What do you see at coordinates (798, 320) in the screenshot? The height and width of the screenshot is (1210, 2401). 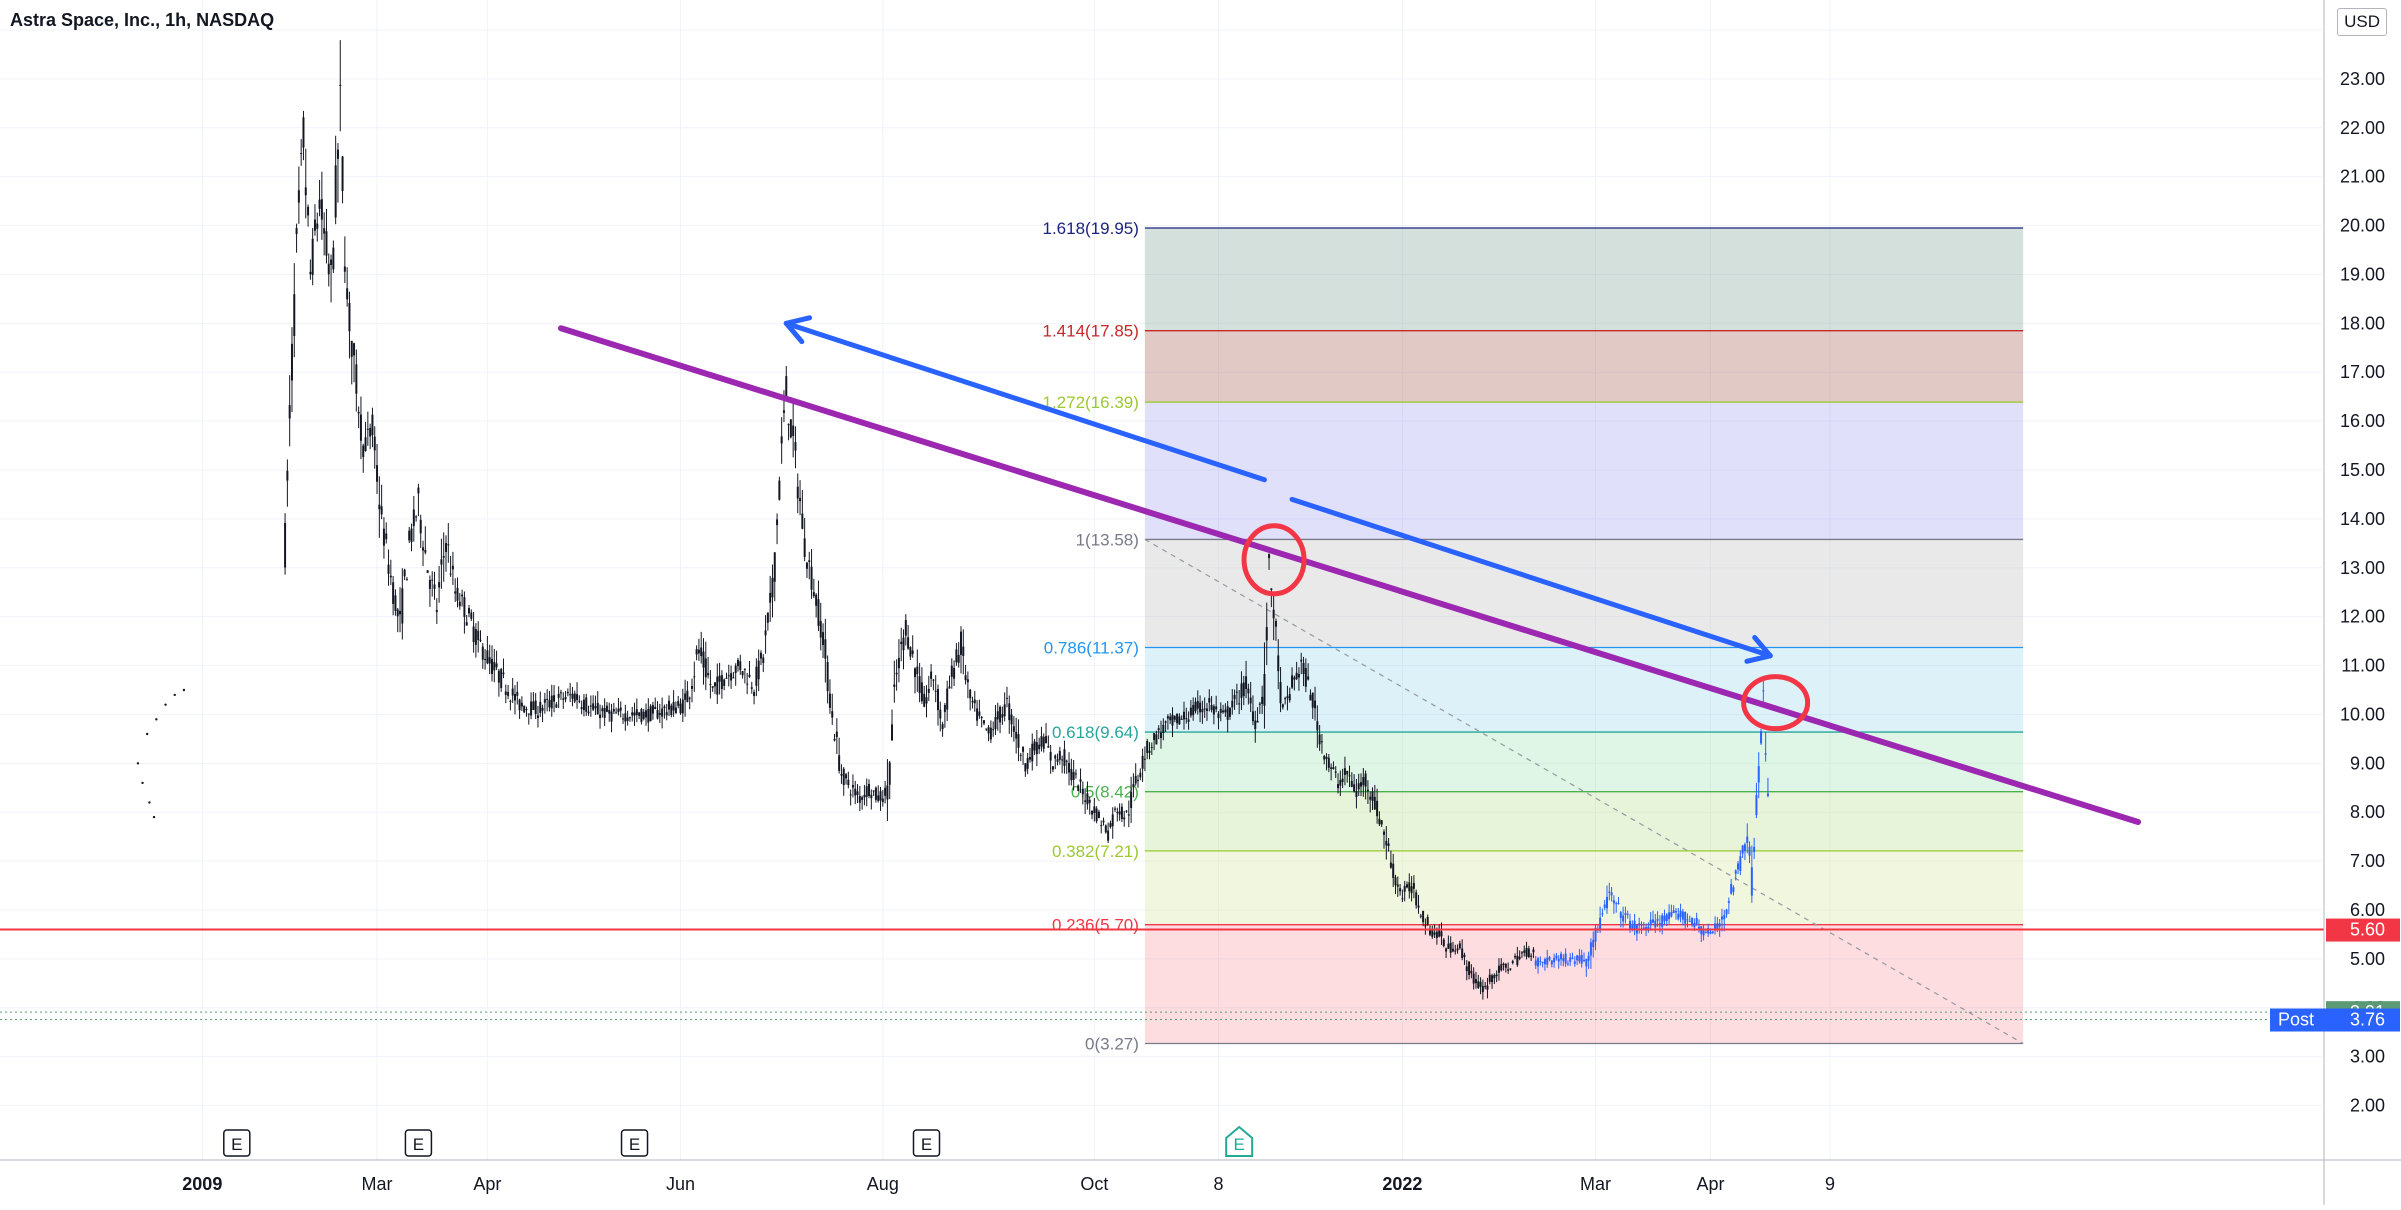 I see `blue-arrow-left-head` at bounding box center [798, 320].